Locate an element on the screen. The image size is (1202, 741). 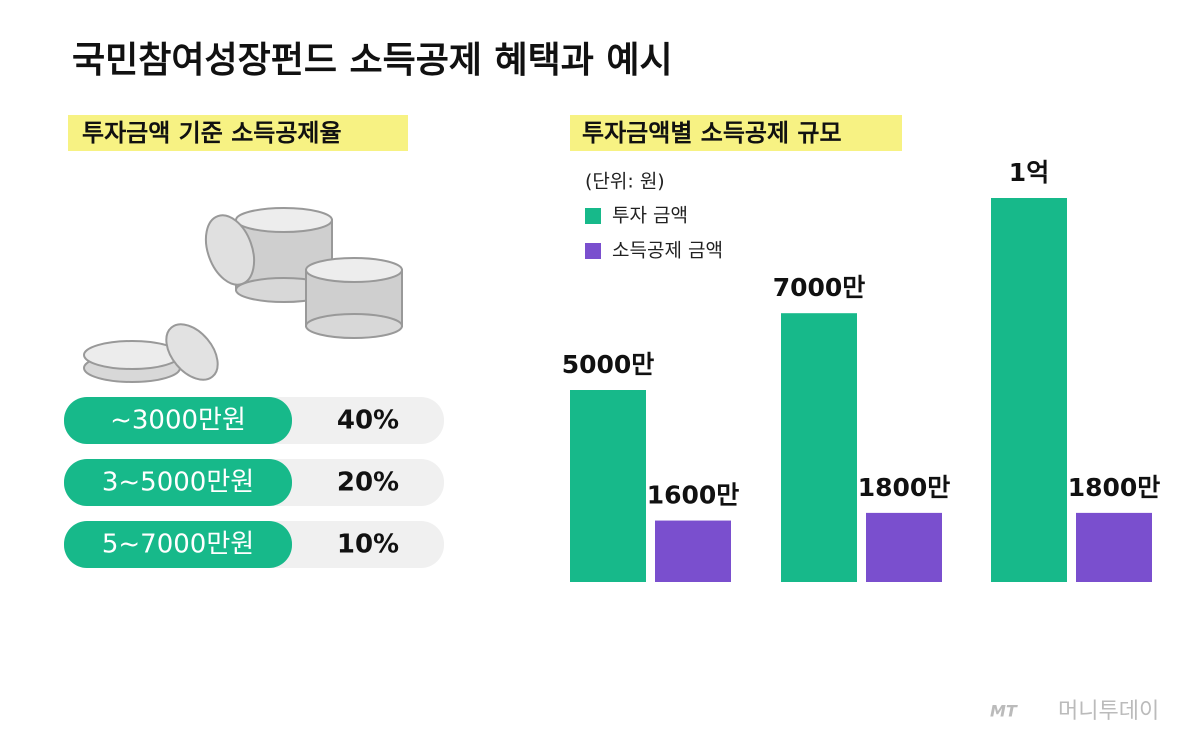
rate-value: 40% is located at coordinates (368, 421).